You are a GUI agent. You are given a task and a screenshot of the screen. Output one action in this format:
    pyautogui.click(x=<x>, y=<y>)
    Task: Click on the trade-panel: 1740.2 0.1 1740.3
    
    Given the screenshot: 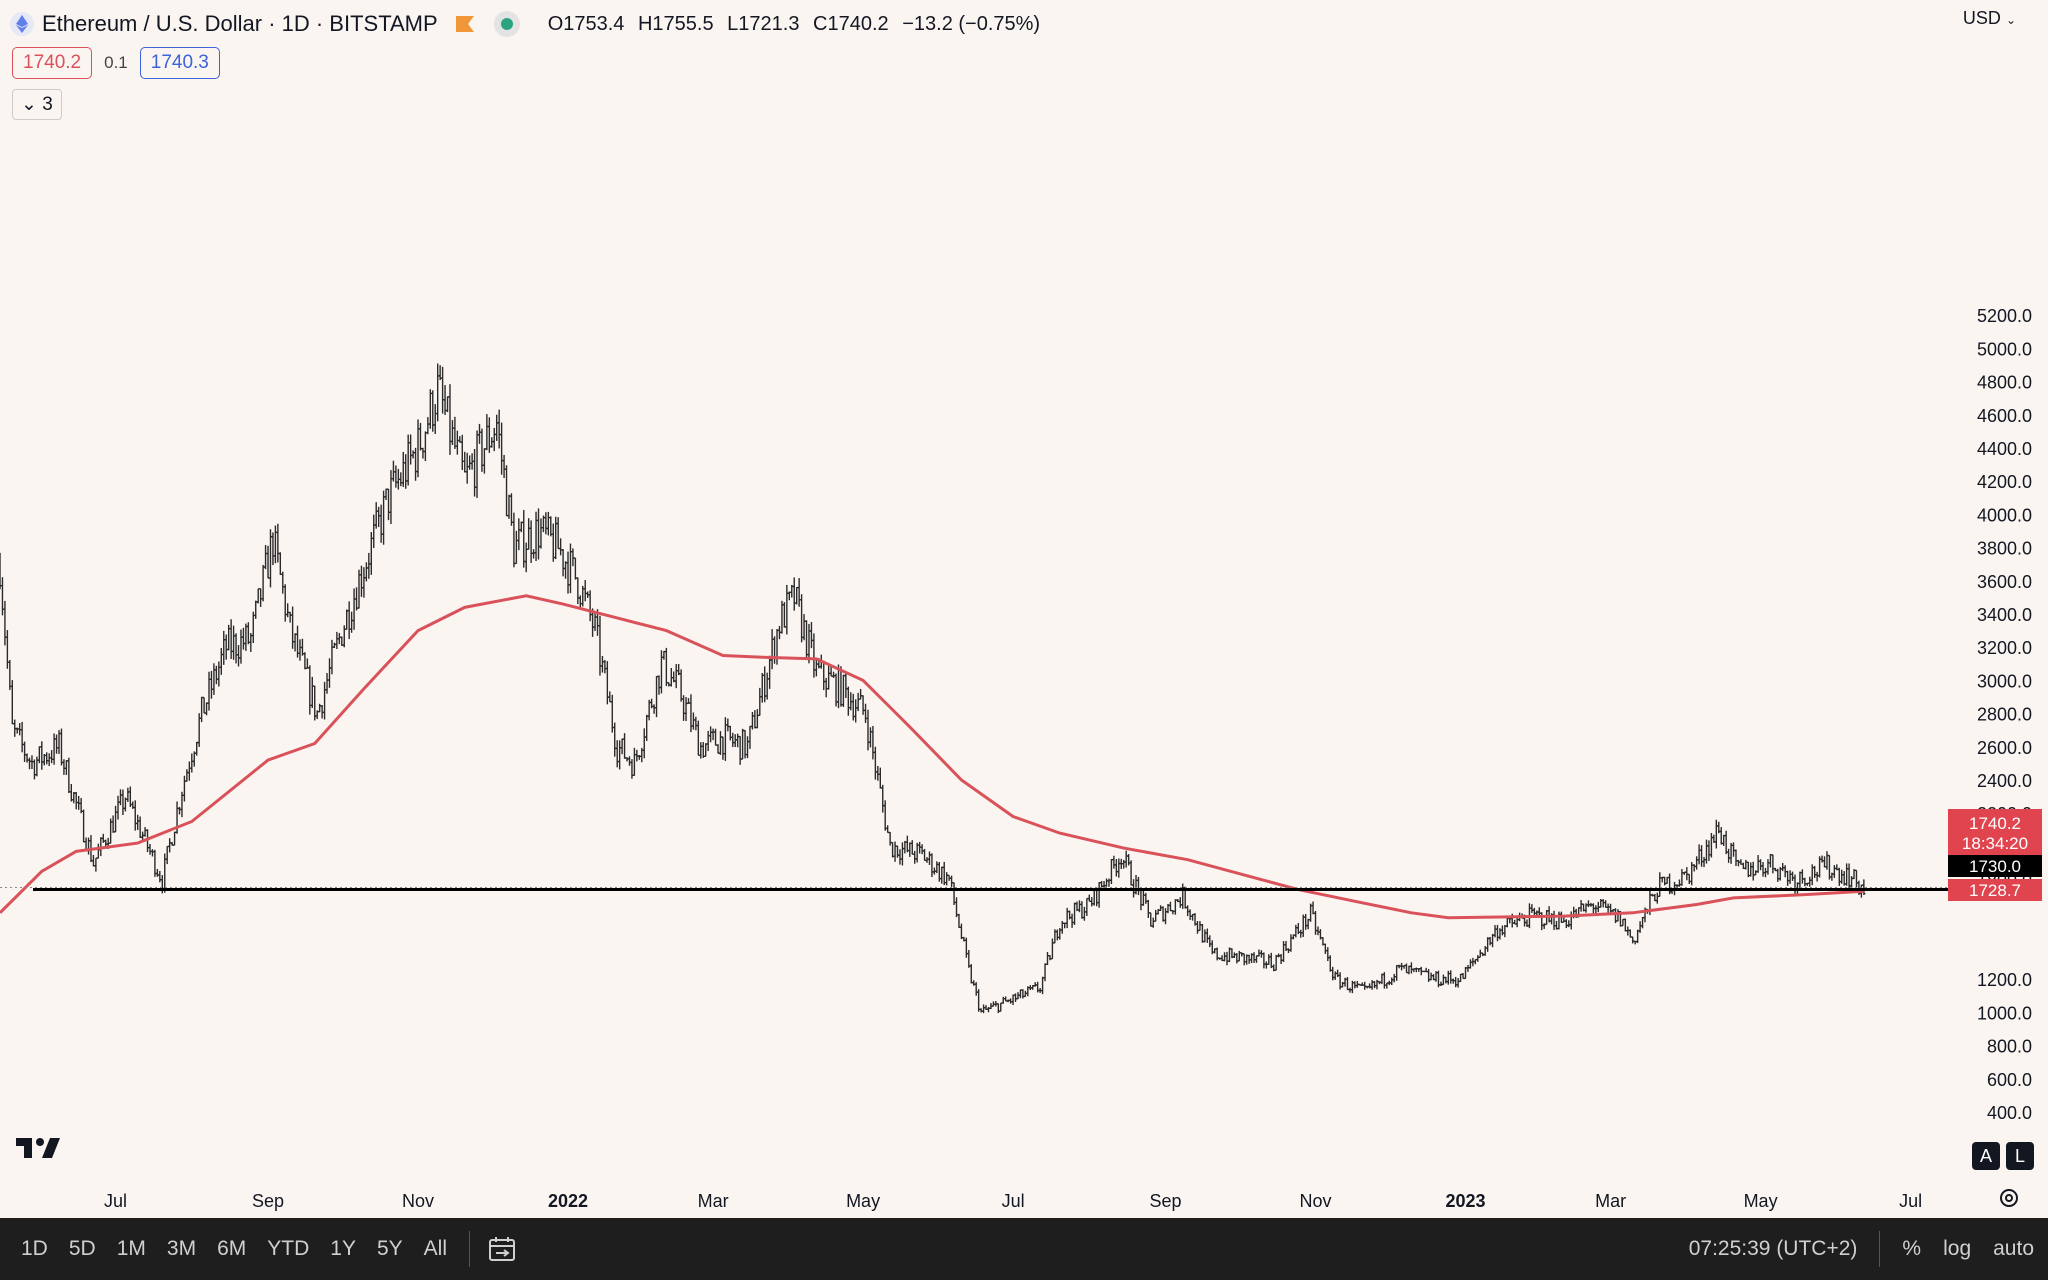 What is the action you would take?
    pyautogui.click(x=116, y=63)
    